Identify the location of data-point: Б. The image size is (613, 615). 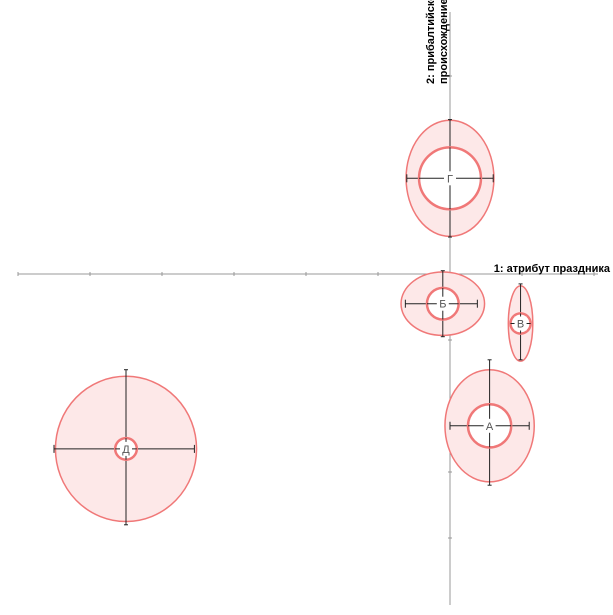
(443, 304).